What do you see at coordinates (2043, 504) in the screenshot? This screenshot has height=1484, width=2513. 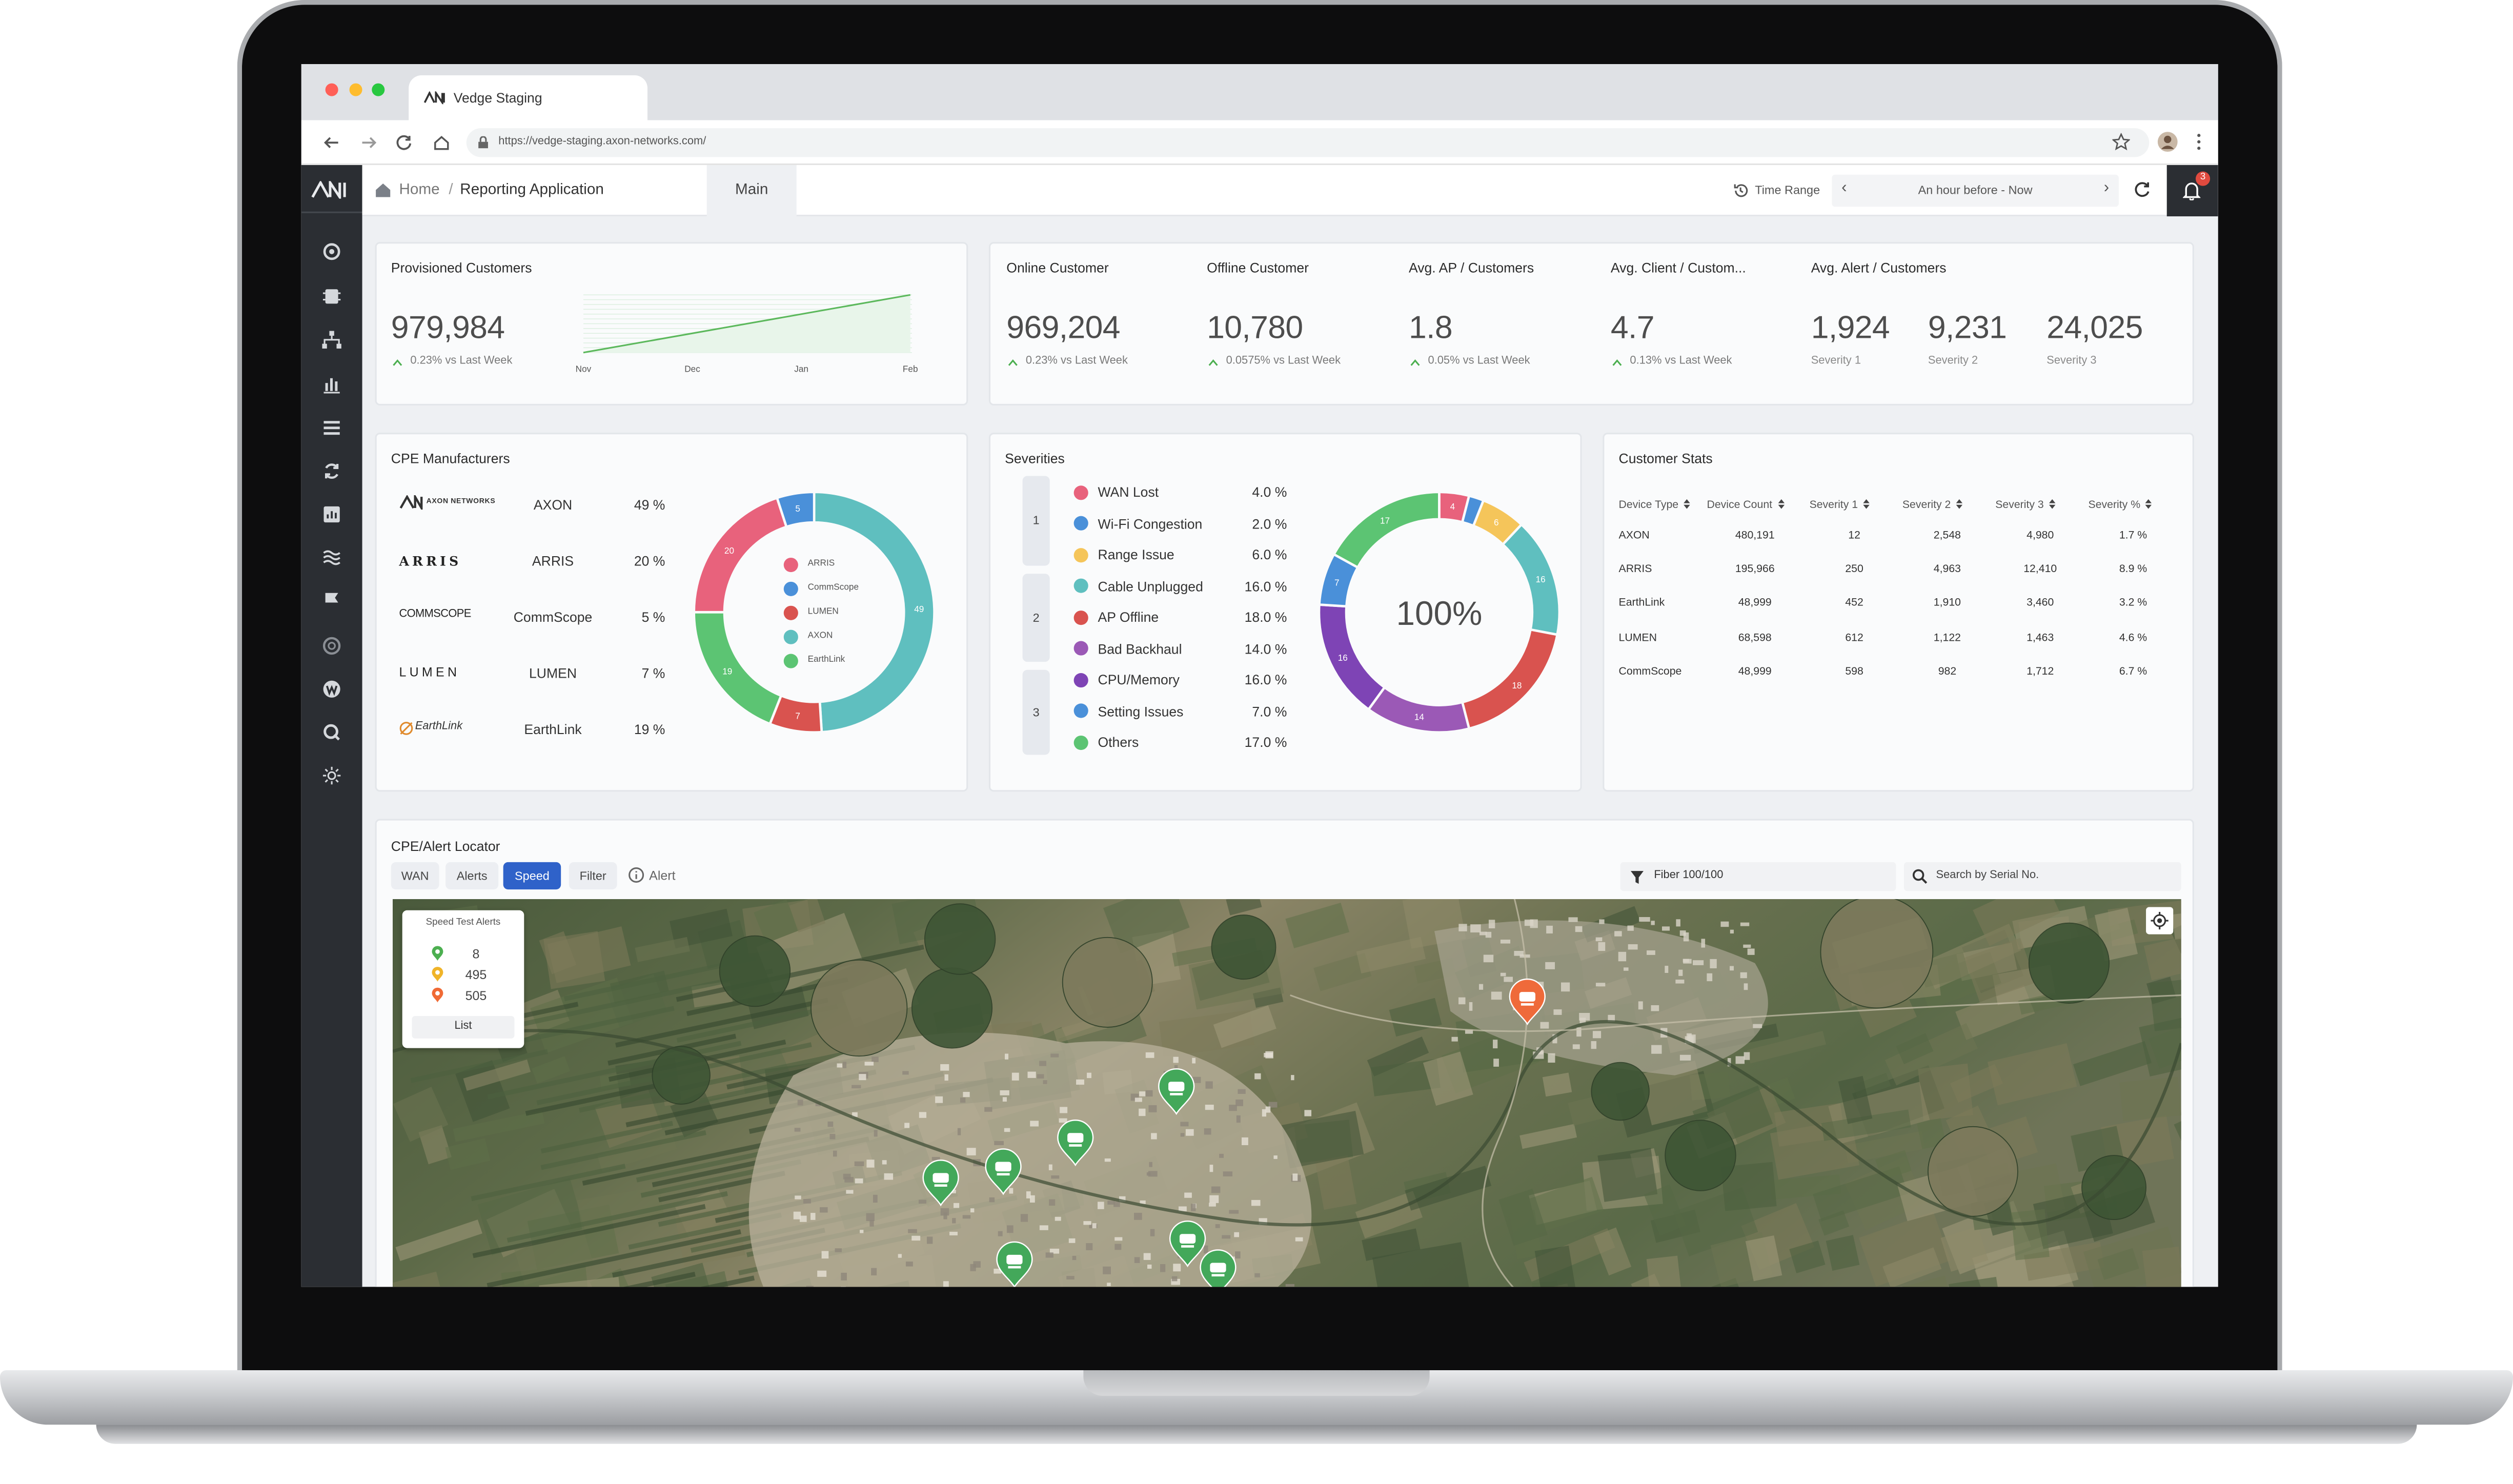 I see `column-header: Severity 3` at bounding box center [2043, 504].